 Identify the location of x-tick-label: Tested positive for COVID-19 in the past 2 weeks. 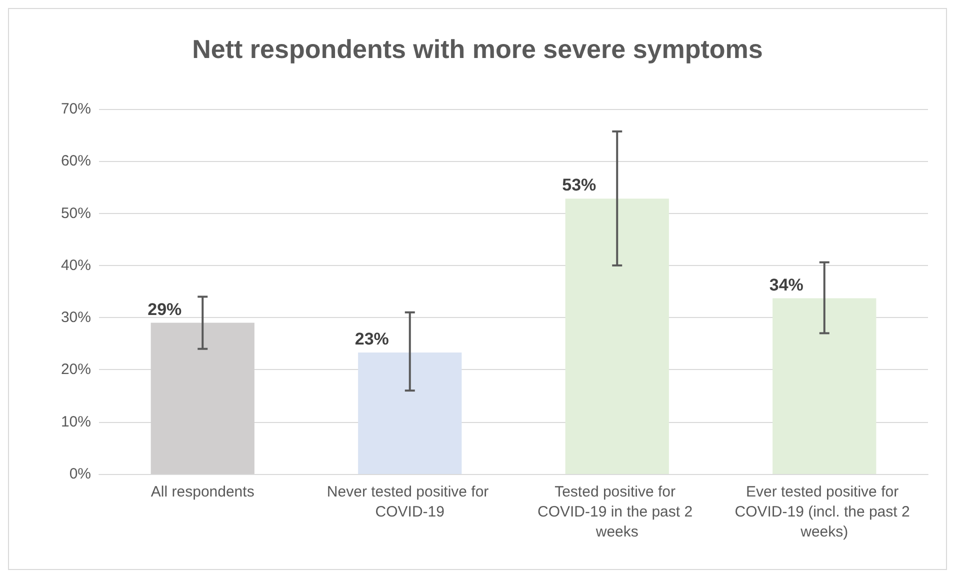
(617, 512).